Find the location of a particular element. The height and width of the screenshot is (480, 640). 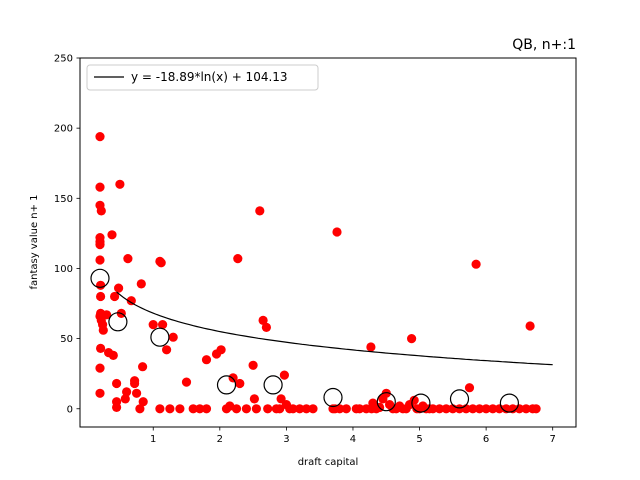

y-tick-label: 150 is located at coordinates (63, 199).